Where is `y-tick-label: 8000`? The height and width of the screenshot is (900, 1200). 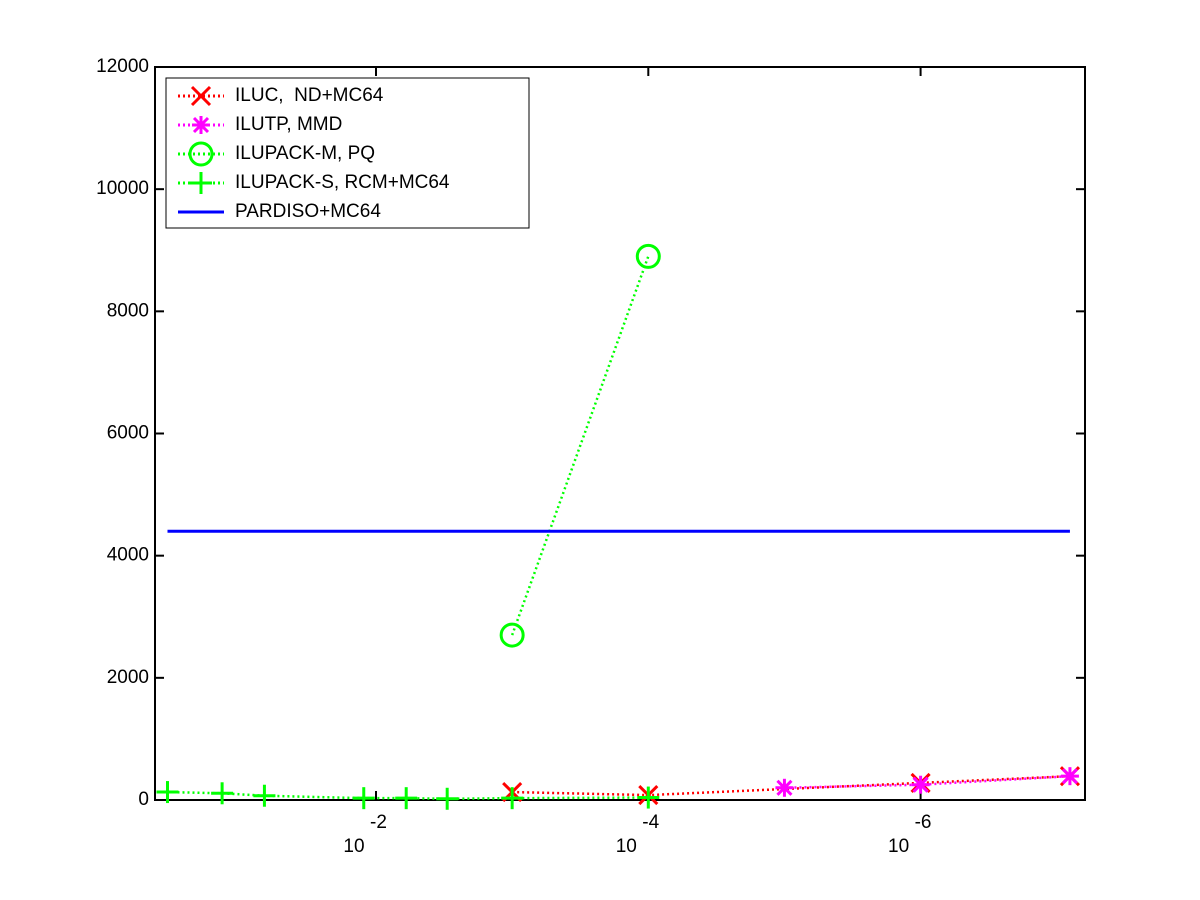 y-tick-label: 8000 is located at coordinates (128, 310).